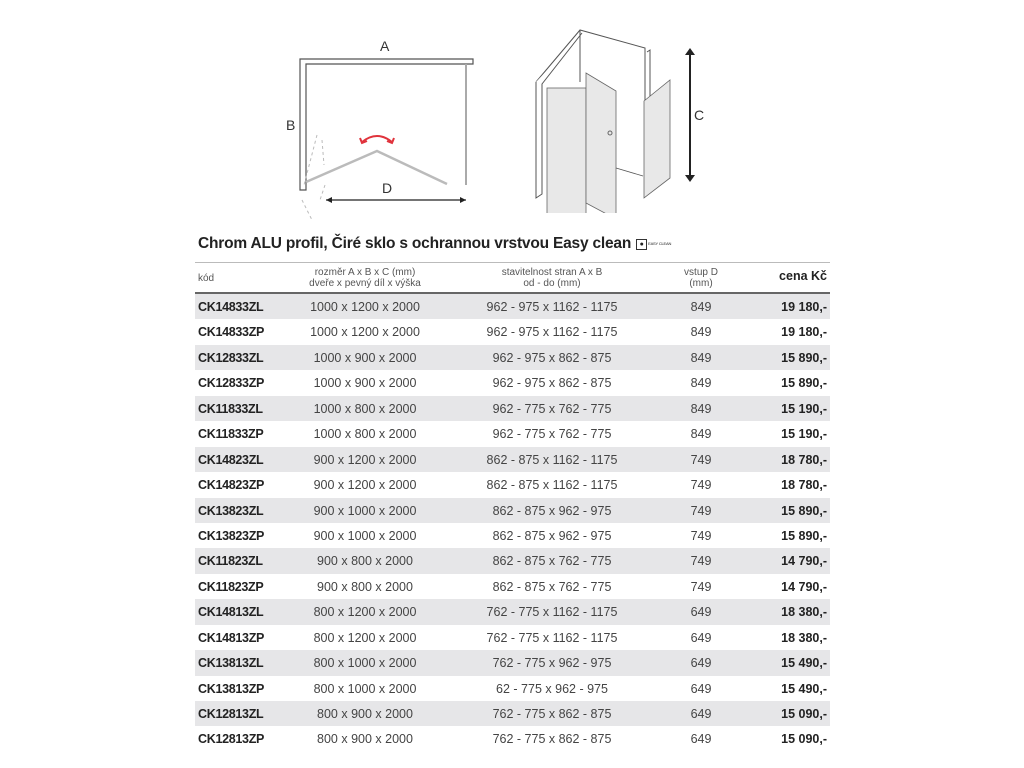 This screenshot has height=768, width=1024. I want to click on iso-diagram, so click(615, 121).